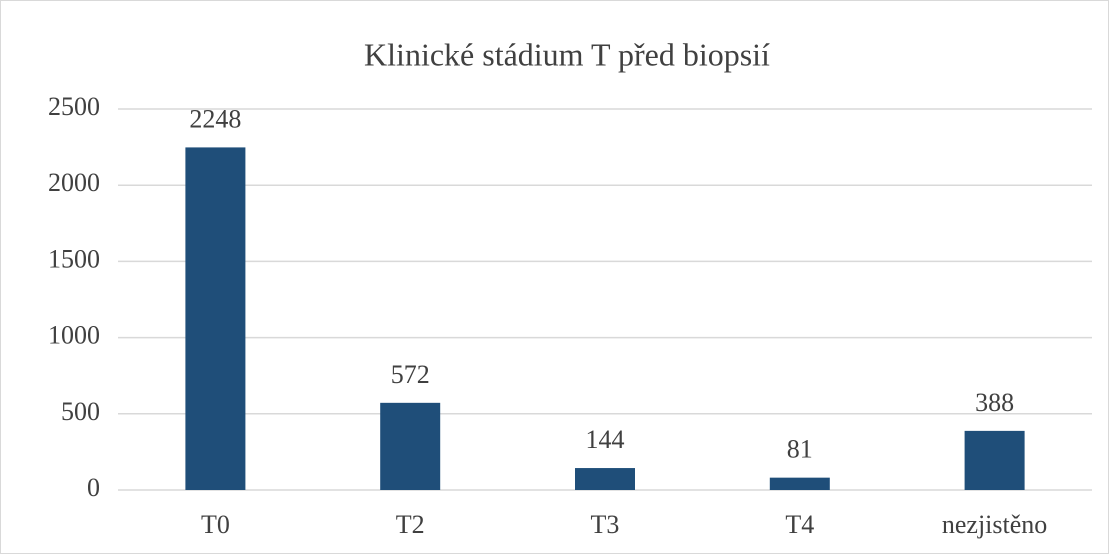 The image size is (1109, 554). I want to click on data-label: 572, so click(410, 374).